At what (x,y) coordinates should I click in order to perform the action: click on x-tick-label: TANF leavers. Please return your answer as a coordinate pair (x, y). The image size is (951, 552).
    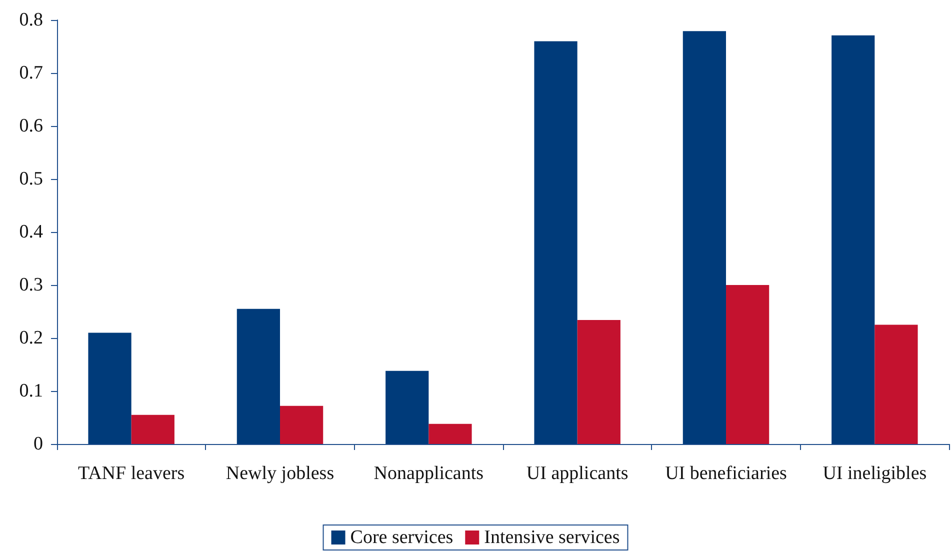
    Looking at the image, I should click on (131, 473).